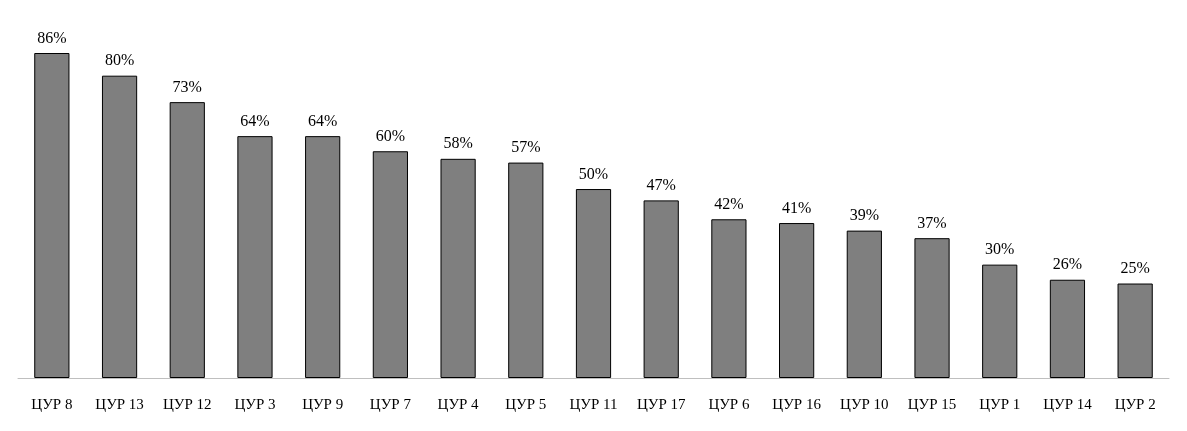 The width and height of the screenshot is (1187, 431). Describe the element at coordinates (390, 135) in the screenshot. I see `data-label: 60%` at that location.